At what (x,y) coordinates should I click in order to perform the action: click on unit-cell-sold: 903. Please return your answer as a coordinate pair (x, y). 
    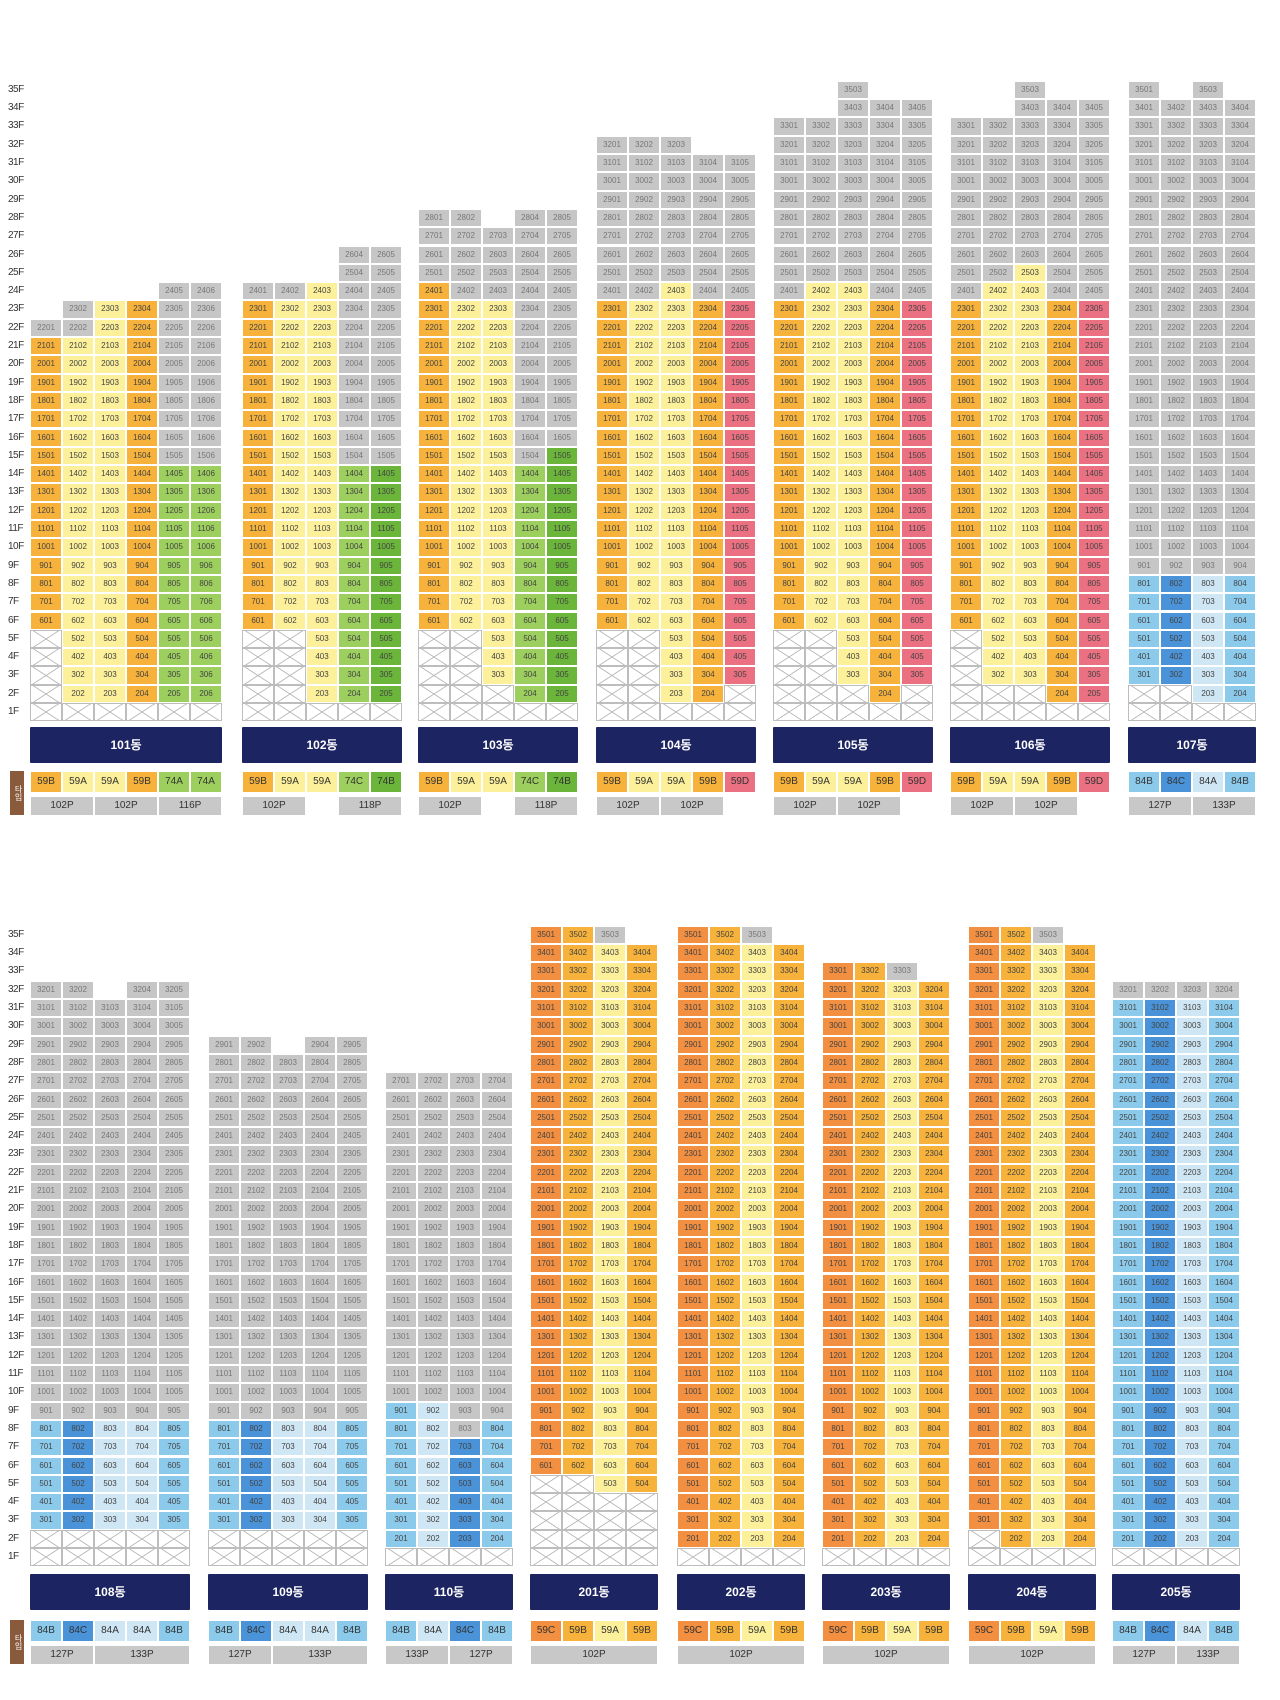
    Looking at the image, I should click on (288, 1410).